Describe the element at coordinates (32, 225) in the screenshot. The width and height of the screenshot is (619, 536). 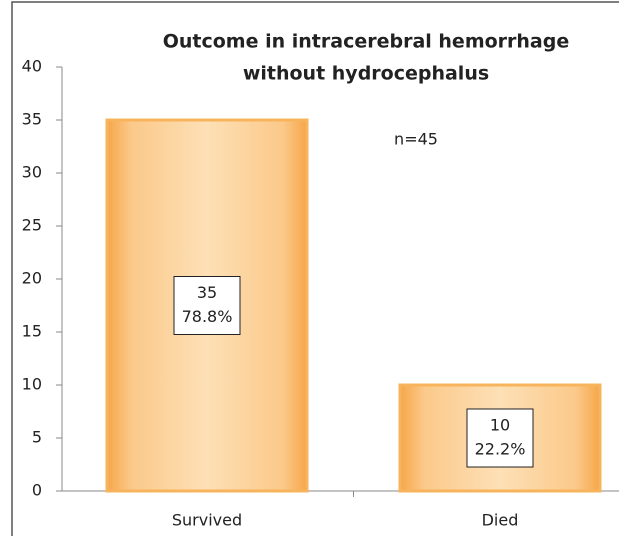
I see `y-tick-label: 25` at that location.